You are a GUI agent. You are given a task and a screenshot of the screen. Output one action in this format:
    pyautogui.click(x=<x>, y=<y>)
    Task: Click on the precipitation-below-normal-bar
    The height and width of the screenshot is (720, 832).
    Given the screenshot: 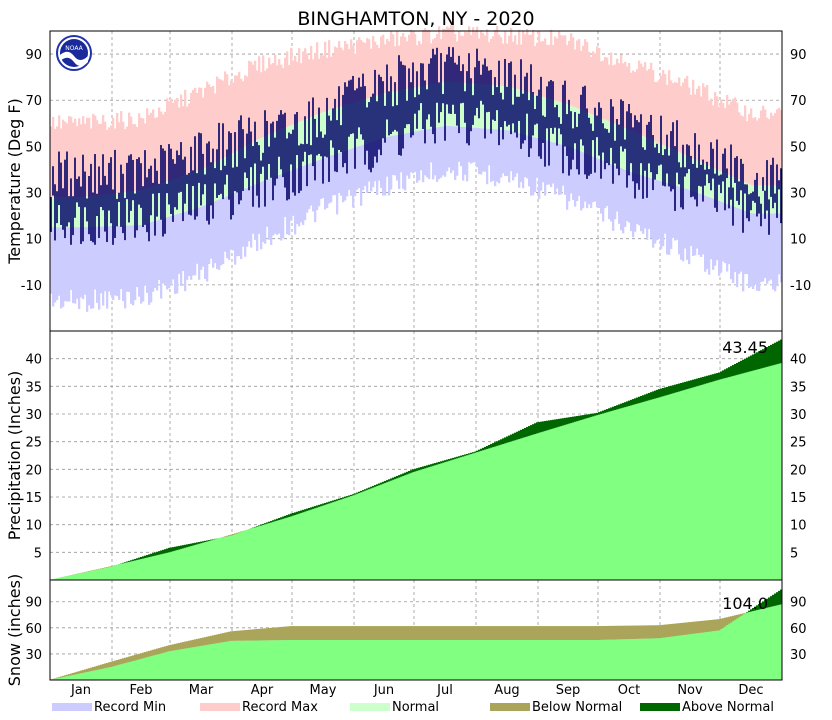 What is the action you would take?
    pyautogui.click(x=229, y=536)
    